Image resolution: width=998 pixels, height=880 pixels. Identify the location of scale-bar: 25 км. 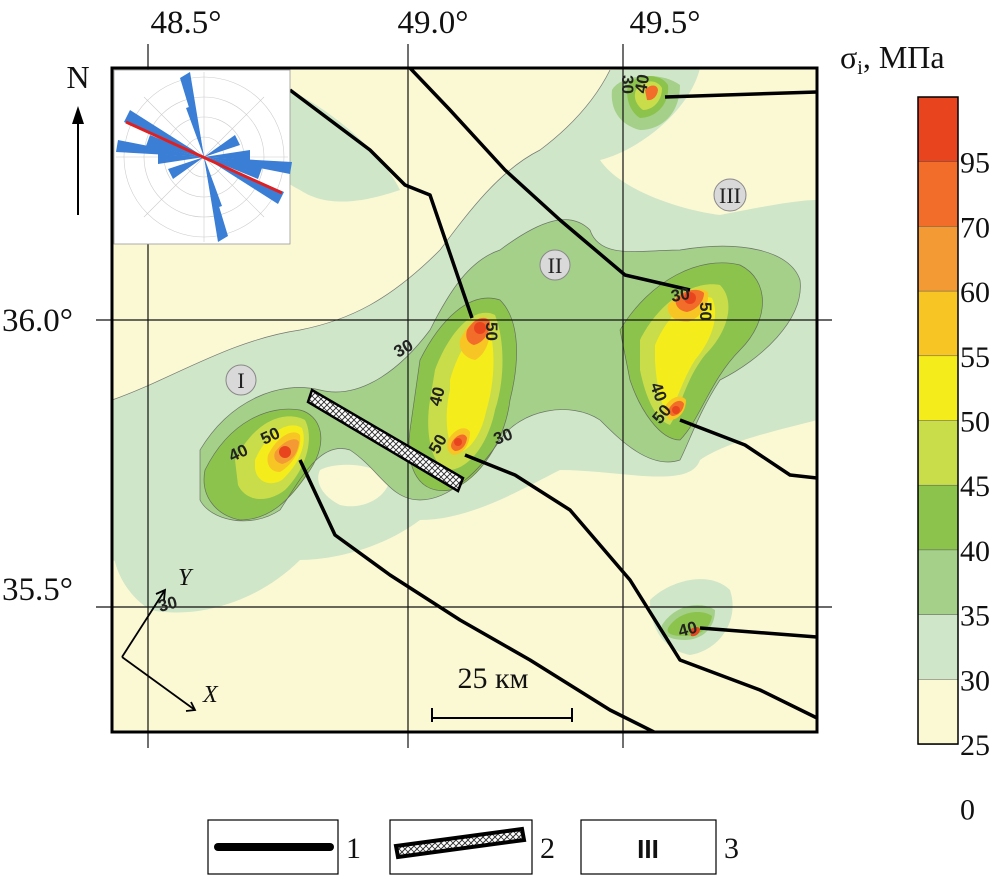
(502, 692).